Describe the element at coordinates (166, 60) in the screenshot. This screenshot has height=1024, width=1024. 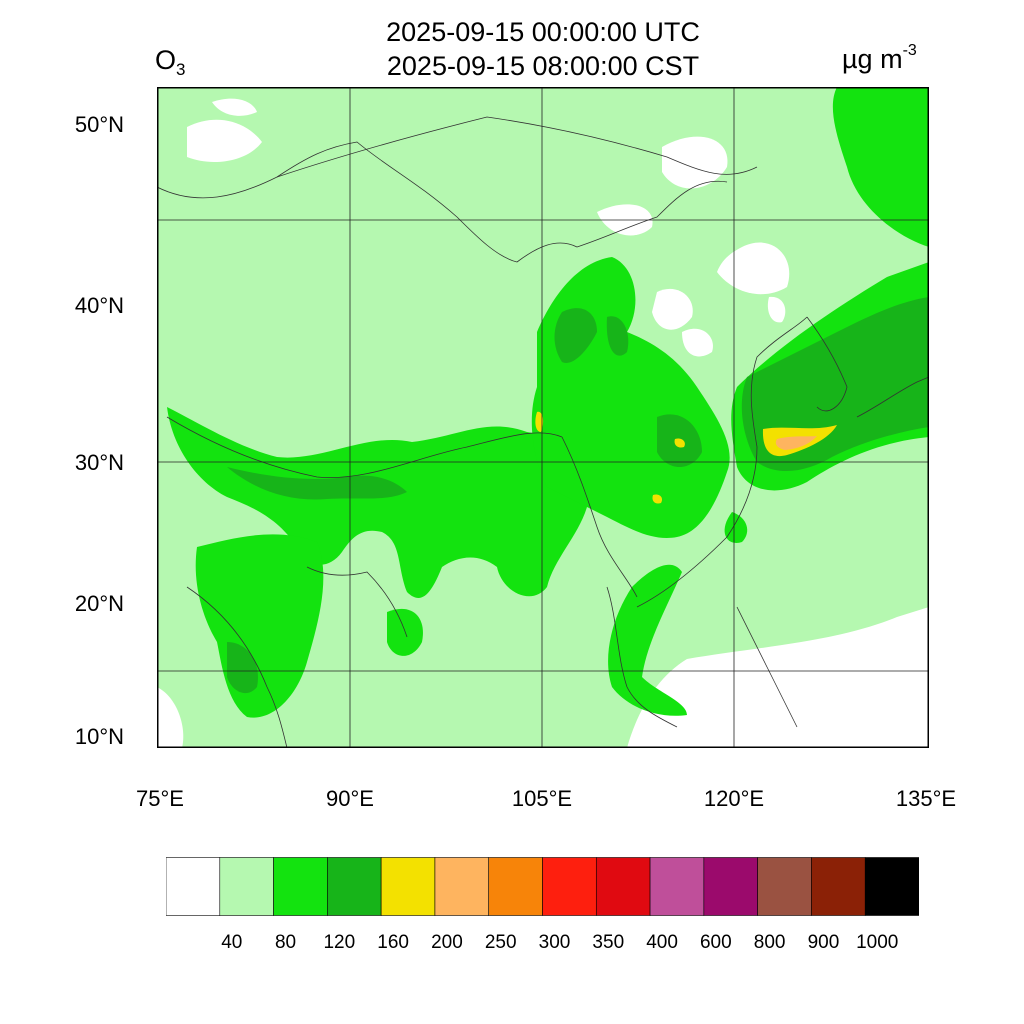
I see `species-base: O` at that location.